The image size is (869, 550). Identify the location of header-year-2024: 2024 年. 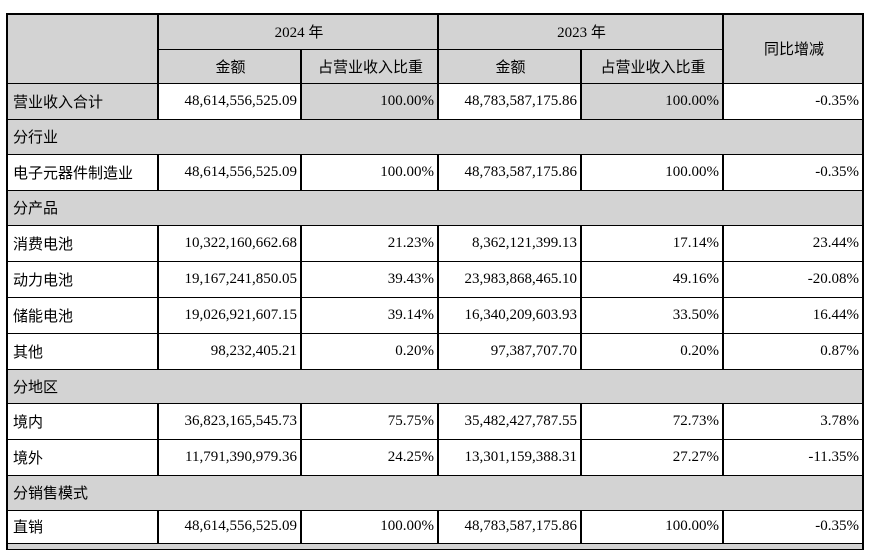
(297, 31).